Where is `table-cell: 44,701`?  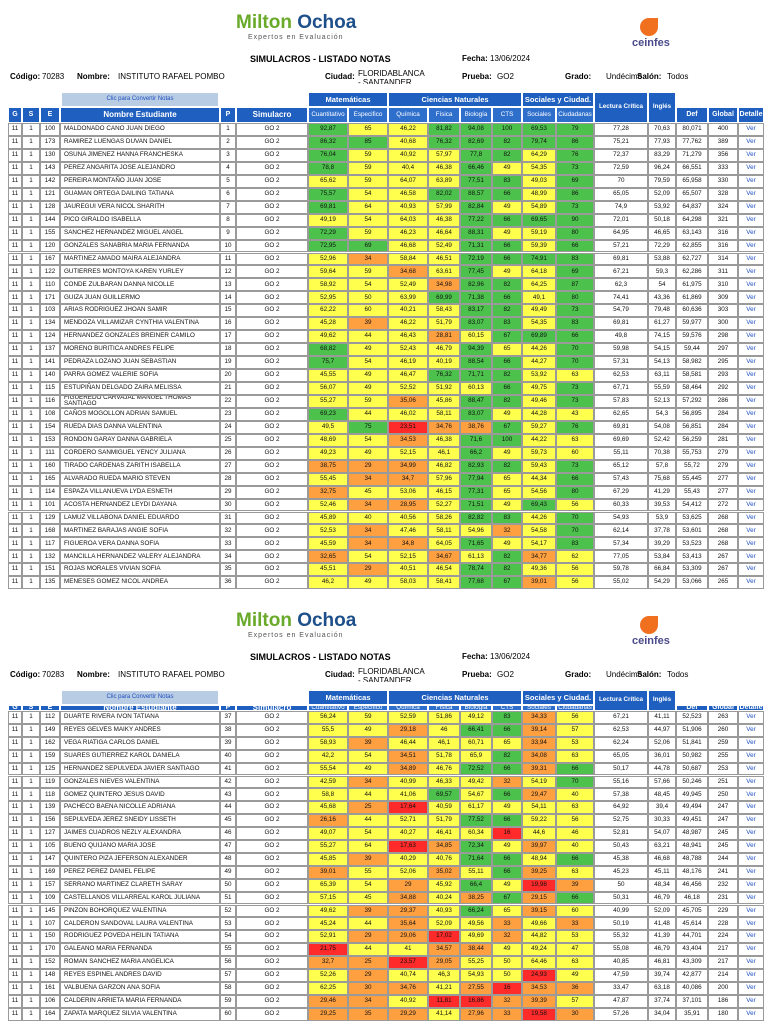
table-cell: 44,701 is located at coordinates (692, 937).